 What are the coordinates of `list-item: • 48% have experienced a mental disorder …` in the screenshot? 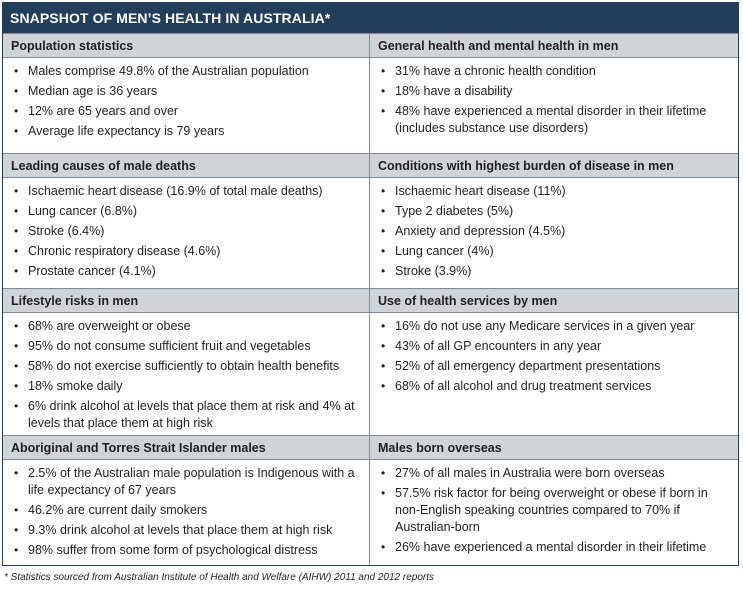 It's located at (555, 120).